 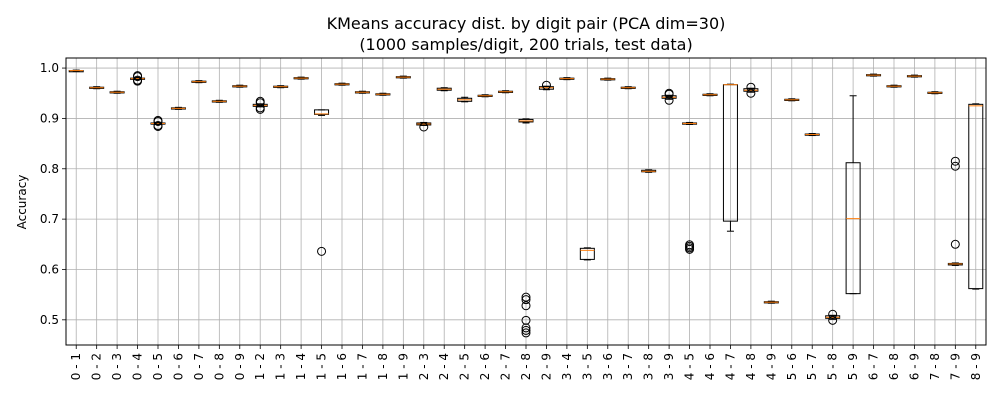 I want to click on x-tick-label: 0 - 5, so click(x=158, y=366).